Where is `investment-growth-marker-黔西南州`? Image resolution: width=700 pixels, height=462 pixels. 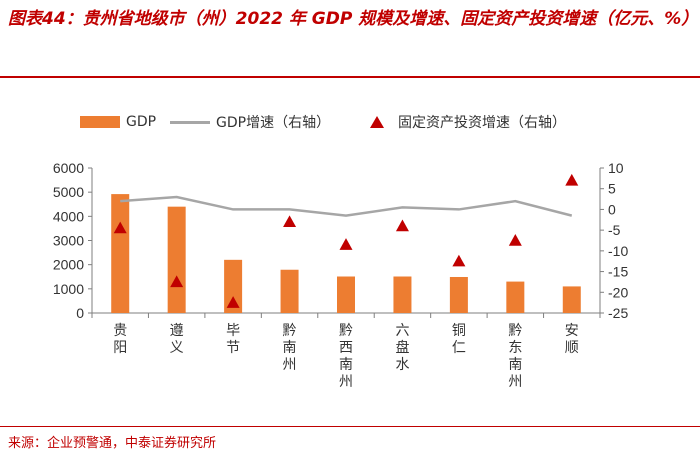
investment-growth-marker-黔西南州 is located at coordinates (346, 244).